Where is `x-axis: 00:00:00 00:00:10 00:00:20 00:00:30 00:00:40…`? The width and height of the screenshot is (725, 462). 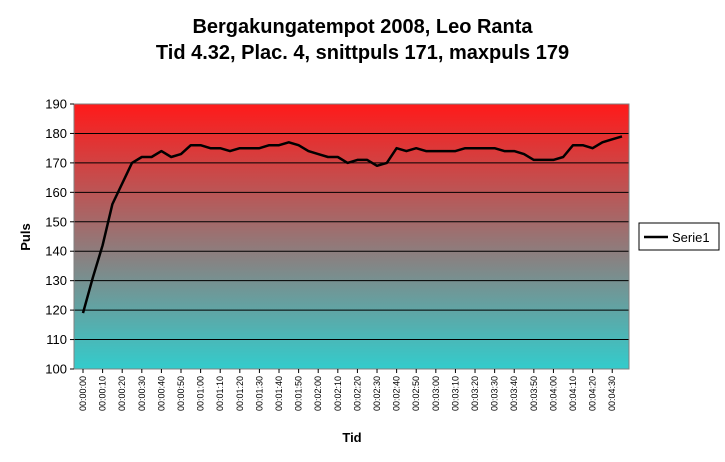 x-axis: 00:00:00 00:00:10 00:00:20 00:00:30 00:00:40… is located at coordinates (347, 390).